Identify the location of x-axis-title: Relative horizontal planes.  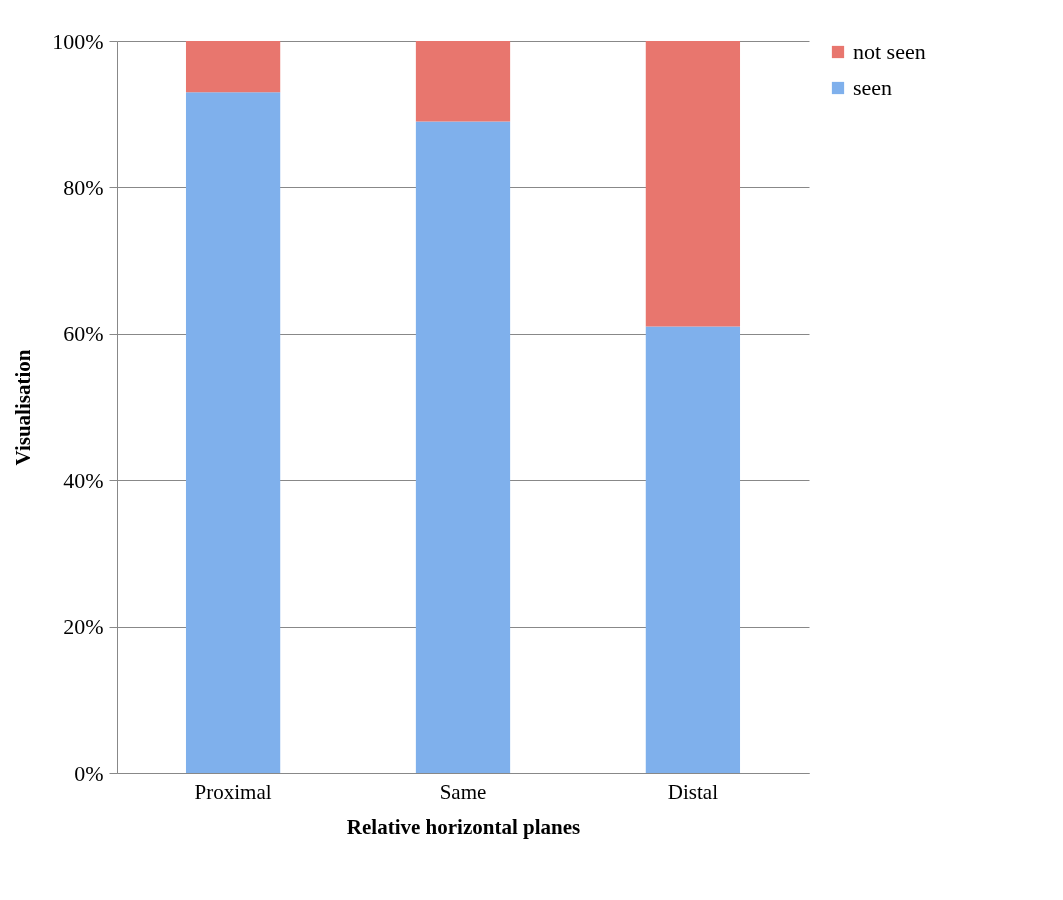
(463, 826).